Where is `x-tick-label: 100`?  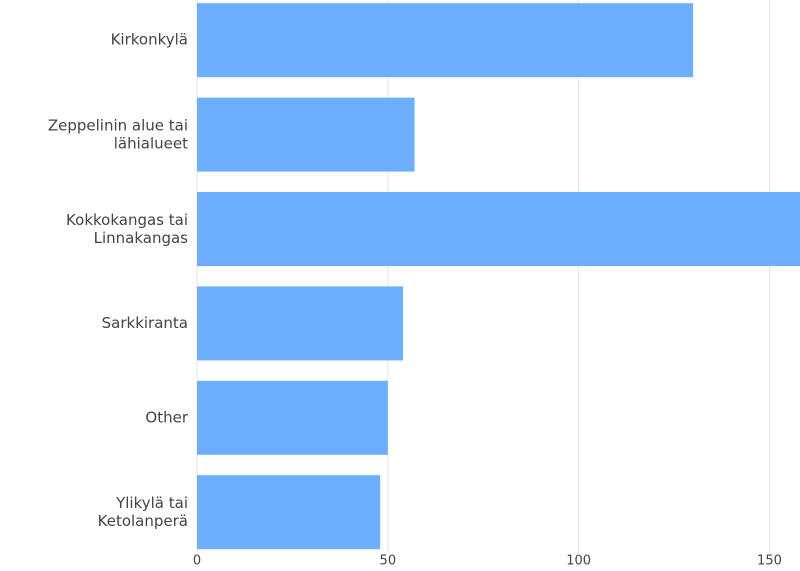
x-tick-label: 100 is located at coordinates (578, 561).